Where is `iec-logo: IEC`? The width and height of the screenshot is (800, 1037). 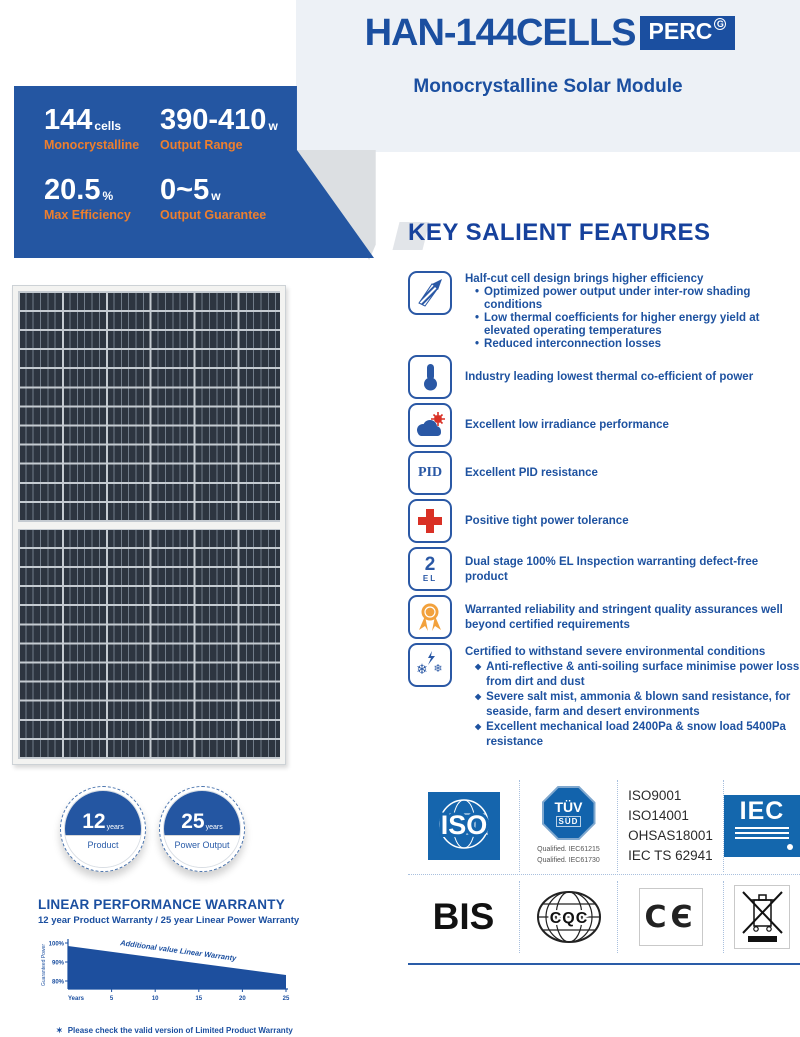
iec-logo: IEC is located at coordinates (762, 826).